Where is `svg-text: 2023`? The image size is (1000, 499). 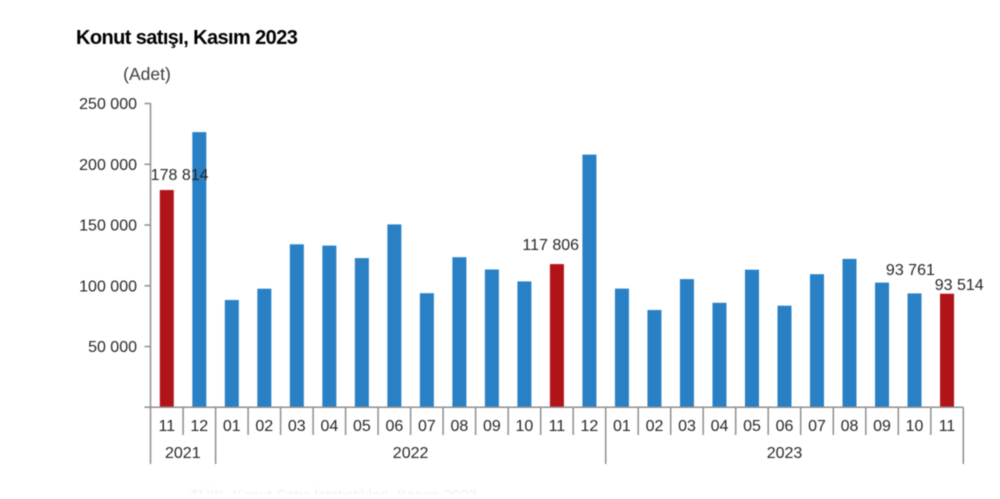 svg-text: 2023 is located at coordinates (785, 453).